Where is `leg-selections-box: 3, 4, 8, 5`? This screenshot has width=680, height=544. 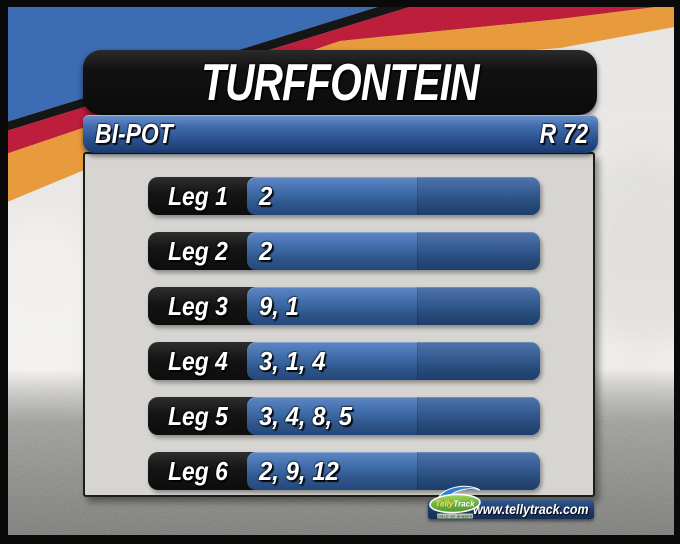
leg-selections-box: 3, 4, 8, 5 is located at coordinates (393, 416).